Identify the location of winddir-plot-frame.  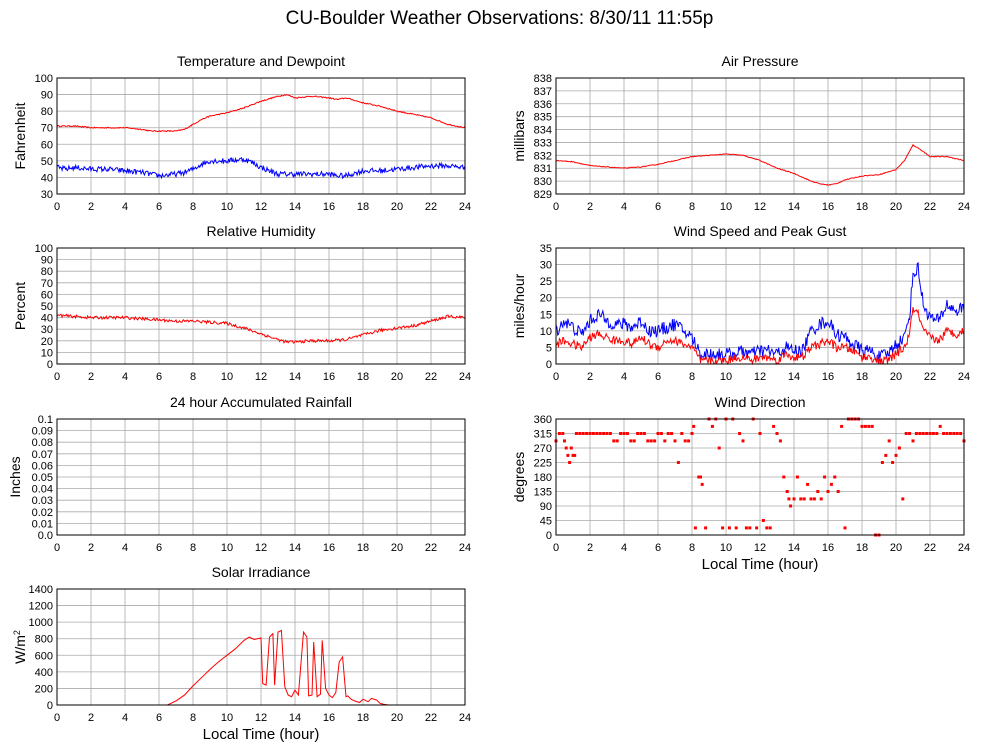
(760, 477).